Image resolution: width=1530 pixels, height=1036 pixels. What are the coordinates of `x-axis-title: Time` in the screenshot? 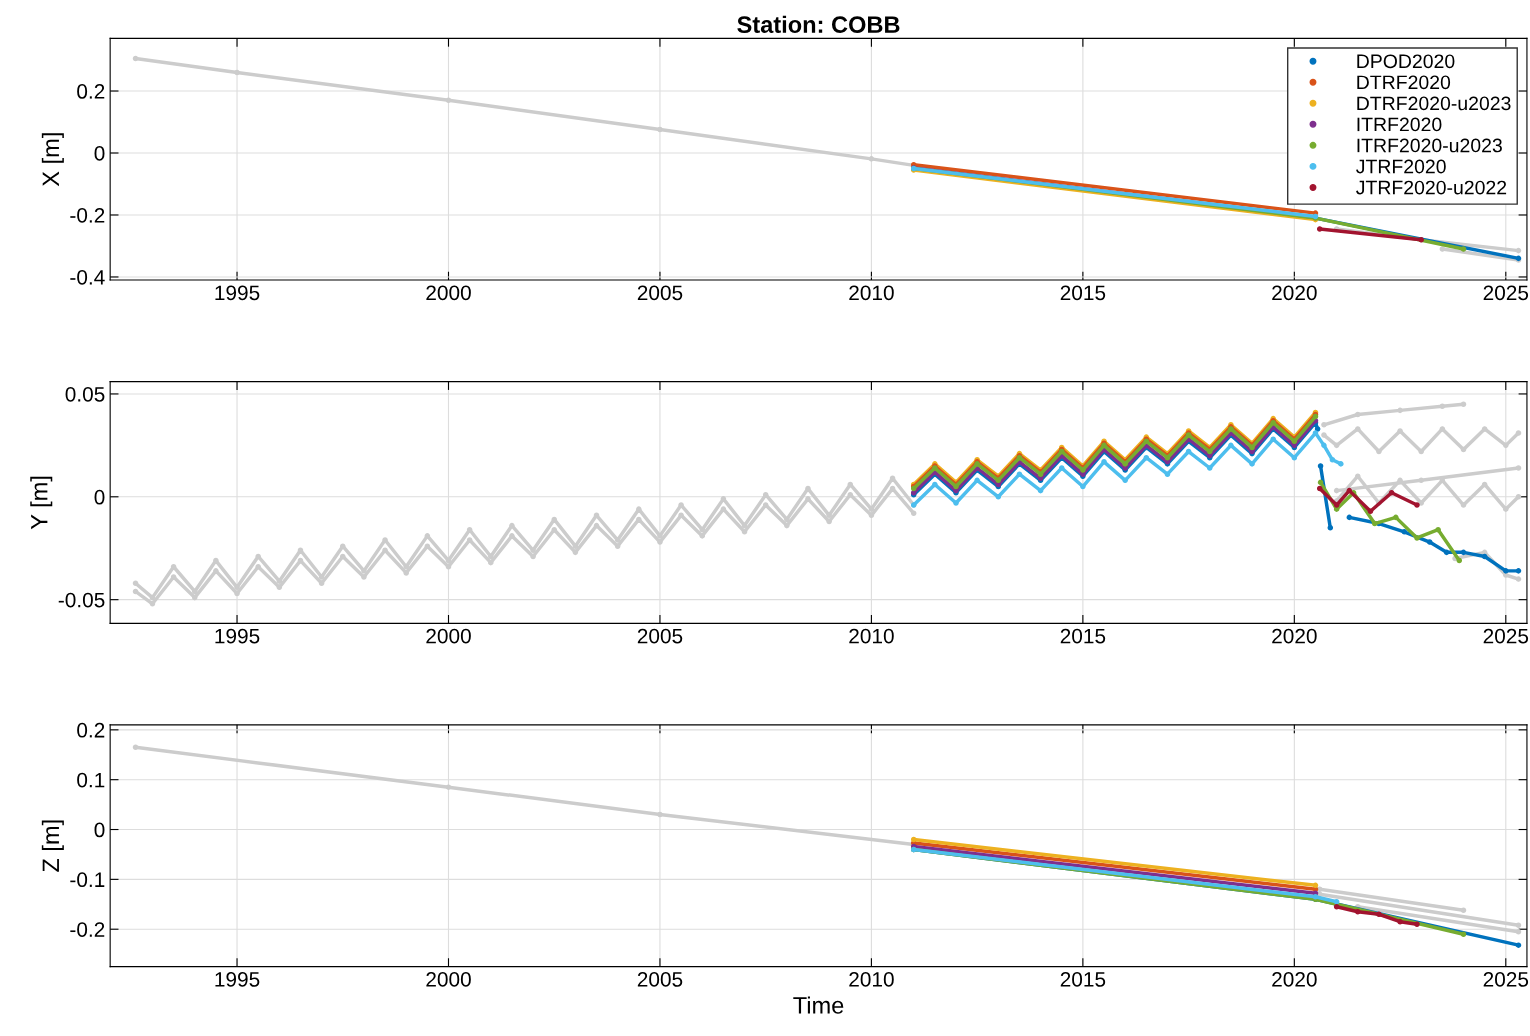 It's located at (818, 1005).